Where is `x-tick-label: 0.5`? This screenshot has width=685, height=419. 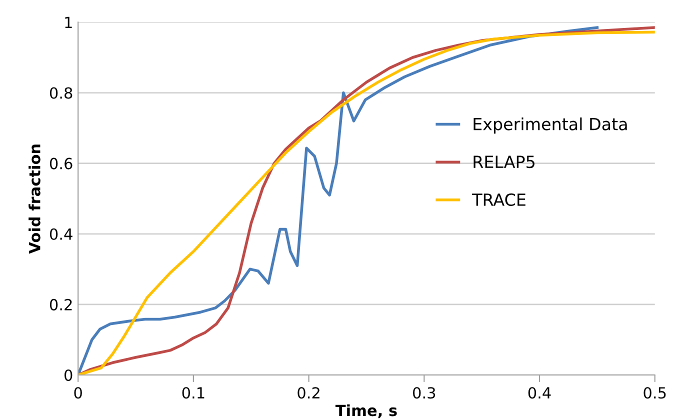 x-tick-label: 0.5 is located at coordinates (655, 393).